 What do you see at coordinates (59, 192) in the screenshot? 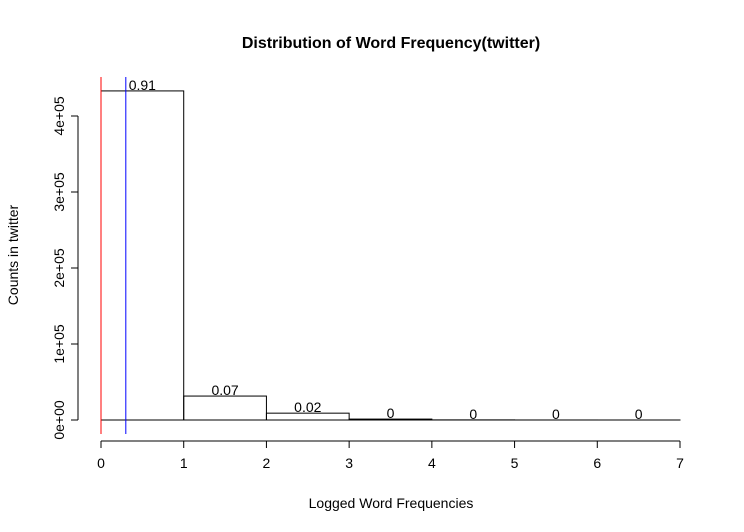
I see `y-tick-label: 3e+05` at bounding box center [59, 192].